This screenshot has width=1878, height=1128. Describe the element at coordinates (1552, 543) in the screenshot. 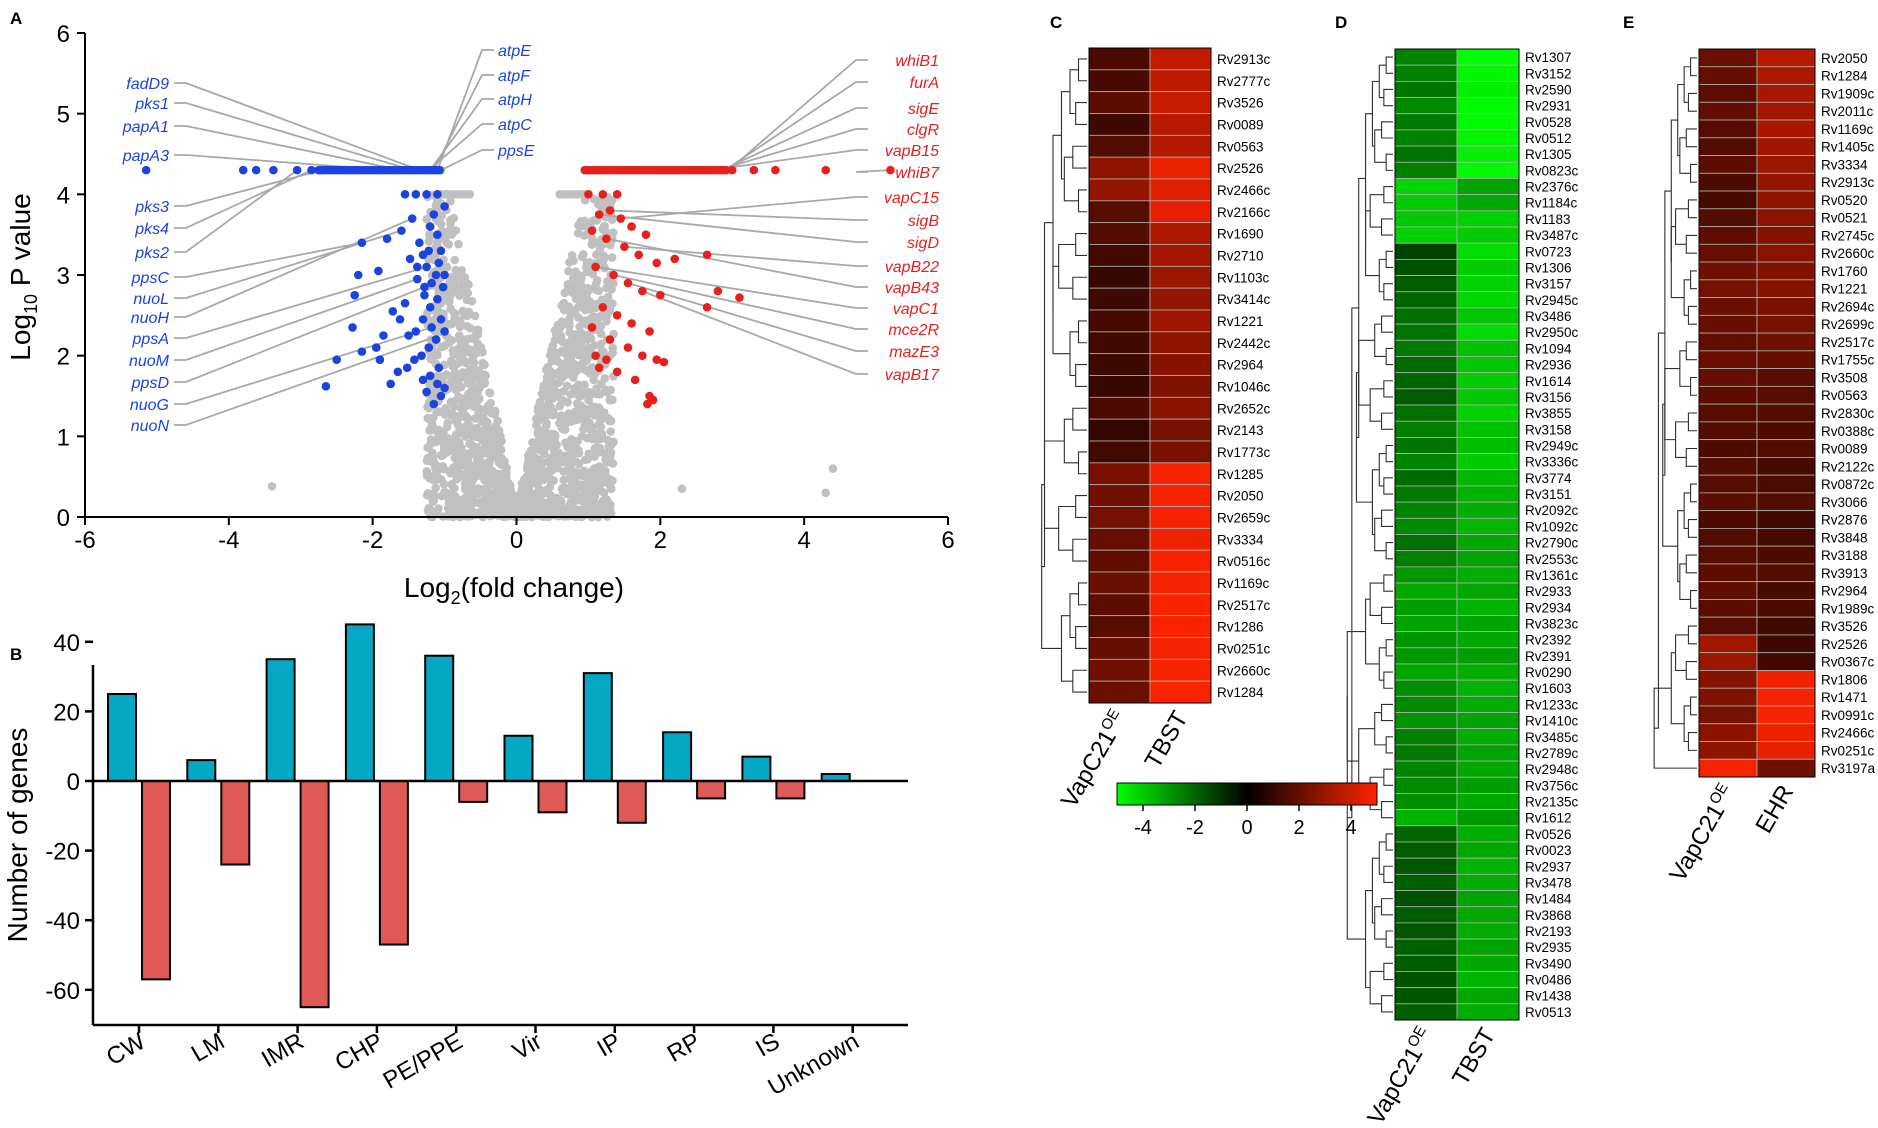

I see `row-label: Rv2790c` at that location.